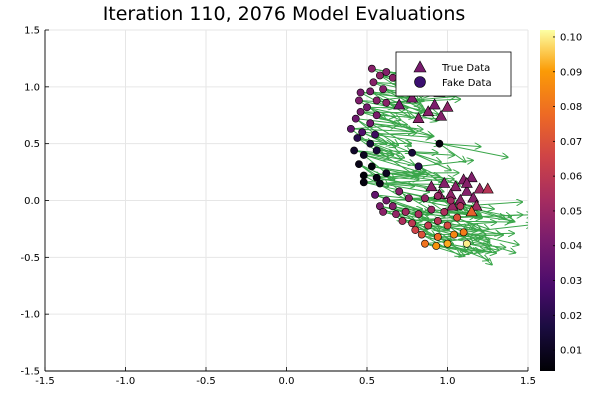 The height and width of the screenshot is (400, 600). Describe the element at coordinates (571, 316) in the screenshot. I see `colorbar-tick-label: 0.02` at that location.